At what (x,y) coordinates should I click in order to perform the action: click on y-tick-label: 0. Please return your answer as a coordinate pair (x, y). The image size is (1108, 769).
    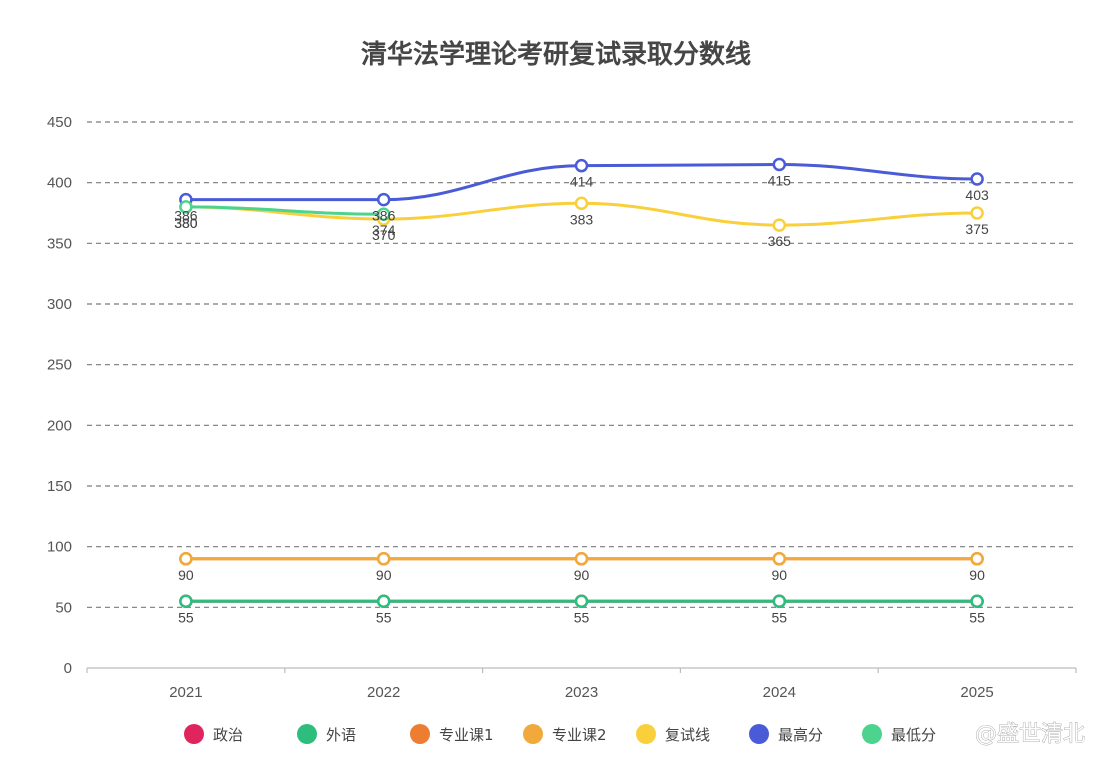
    Looking at the image, I should click on (68, 668).